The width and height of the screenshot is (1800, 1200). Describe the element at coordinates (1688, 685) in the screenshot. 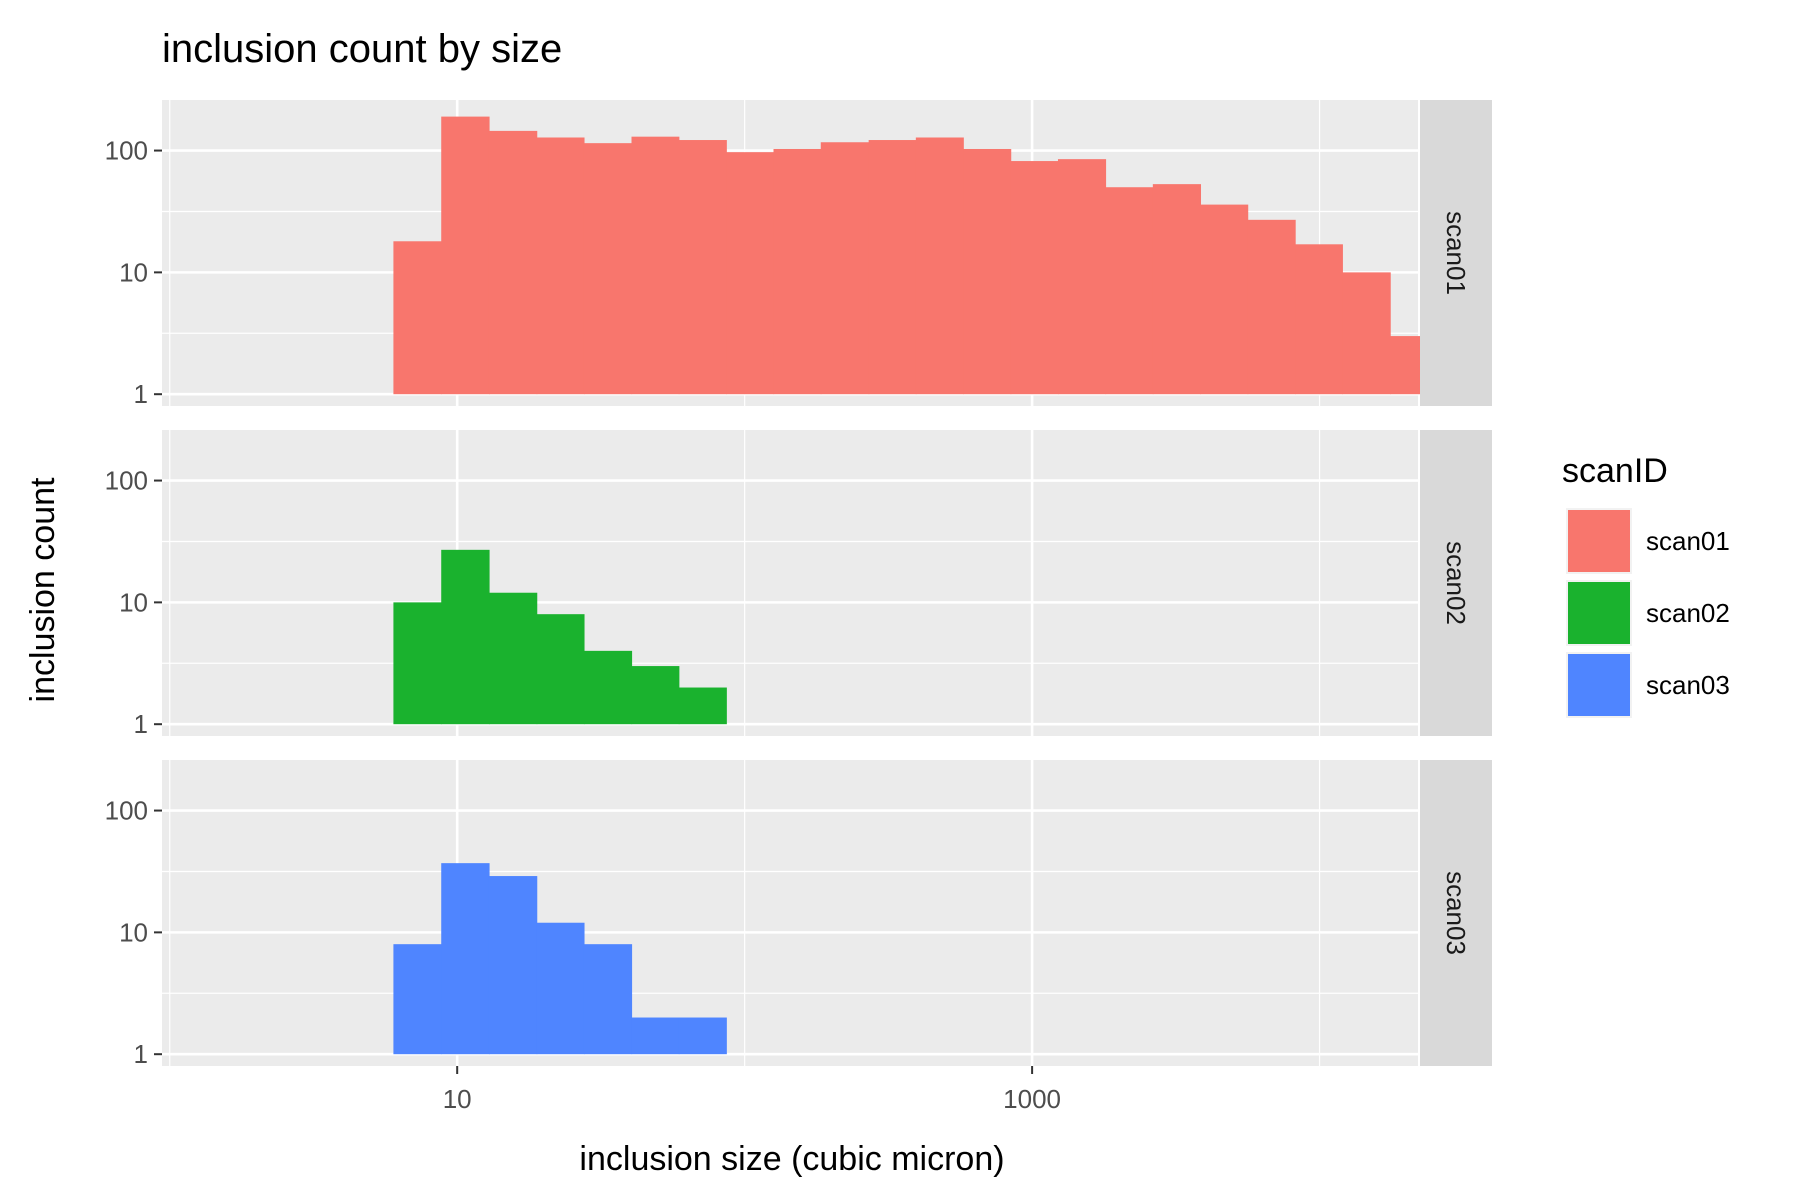

I see `legend-label: scan03` at that location.